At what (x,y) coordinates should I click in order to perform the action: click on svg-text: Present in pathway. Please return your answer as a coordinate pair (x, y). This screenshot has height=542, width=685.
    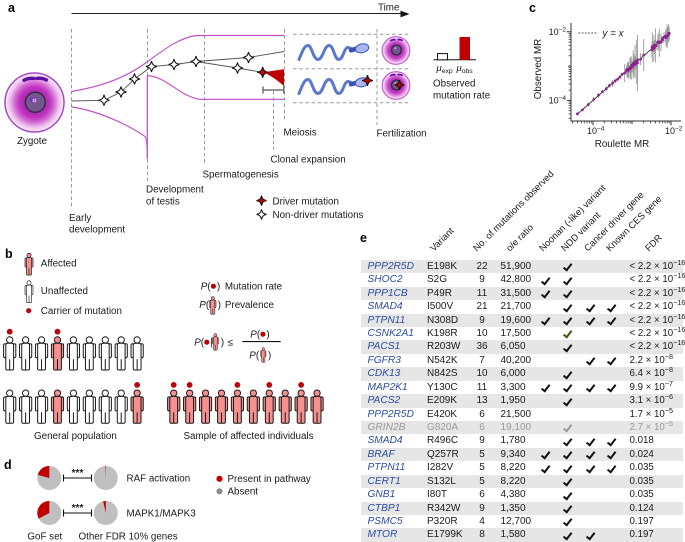
    Looking at the image, I should click on (269, 479).